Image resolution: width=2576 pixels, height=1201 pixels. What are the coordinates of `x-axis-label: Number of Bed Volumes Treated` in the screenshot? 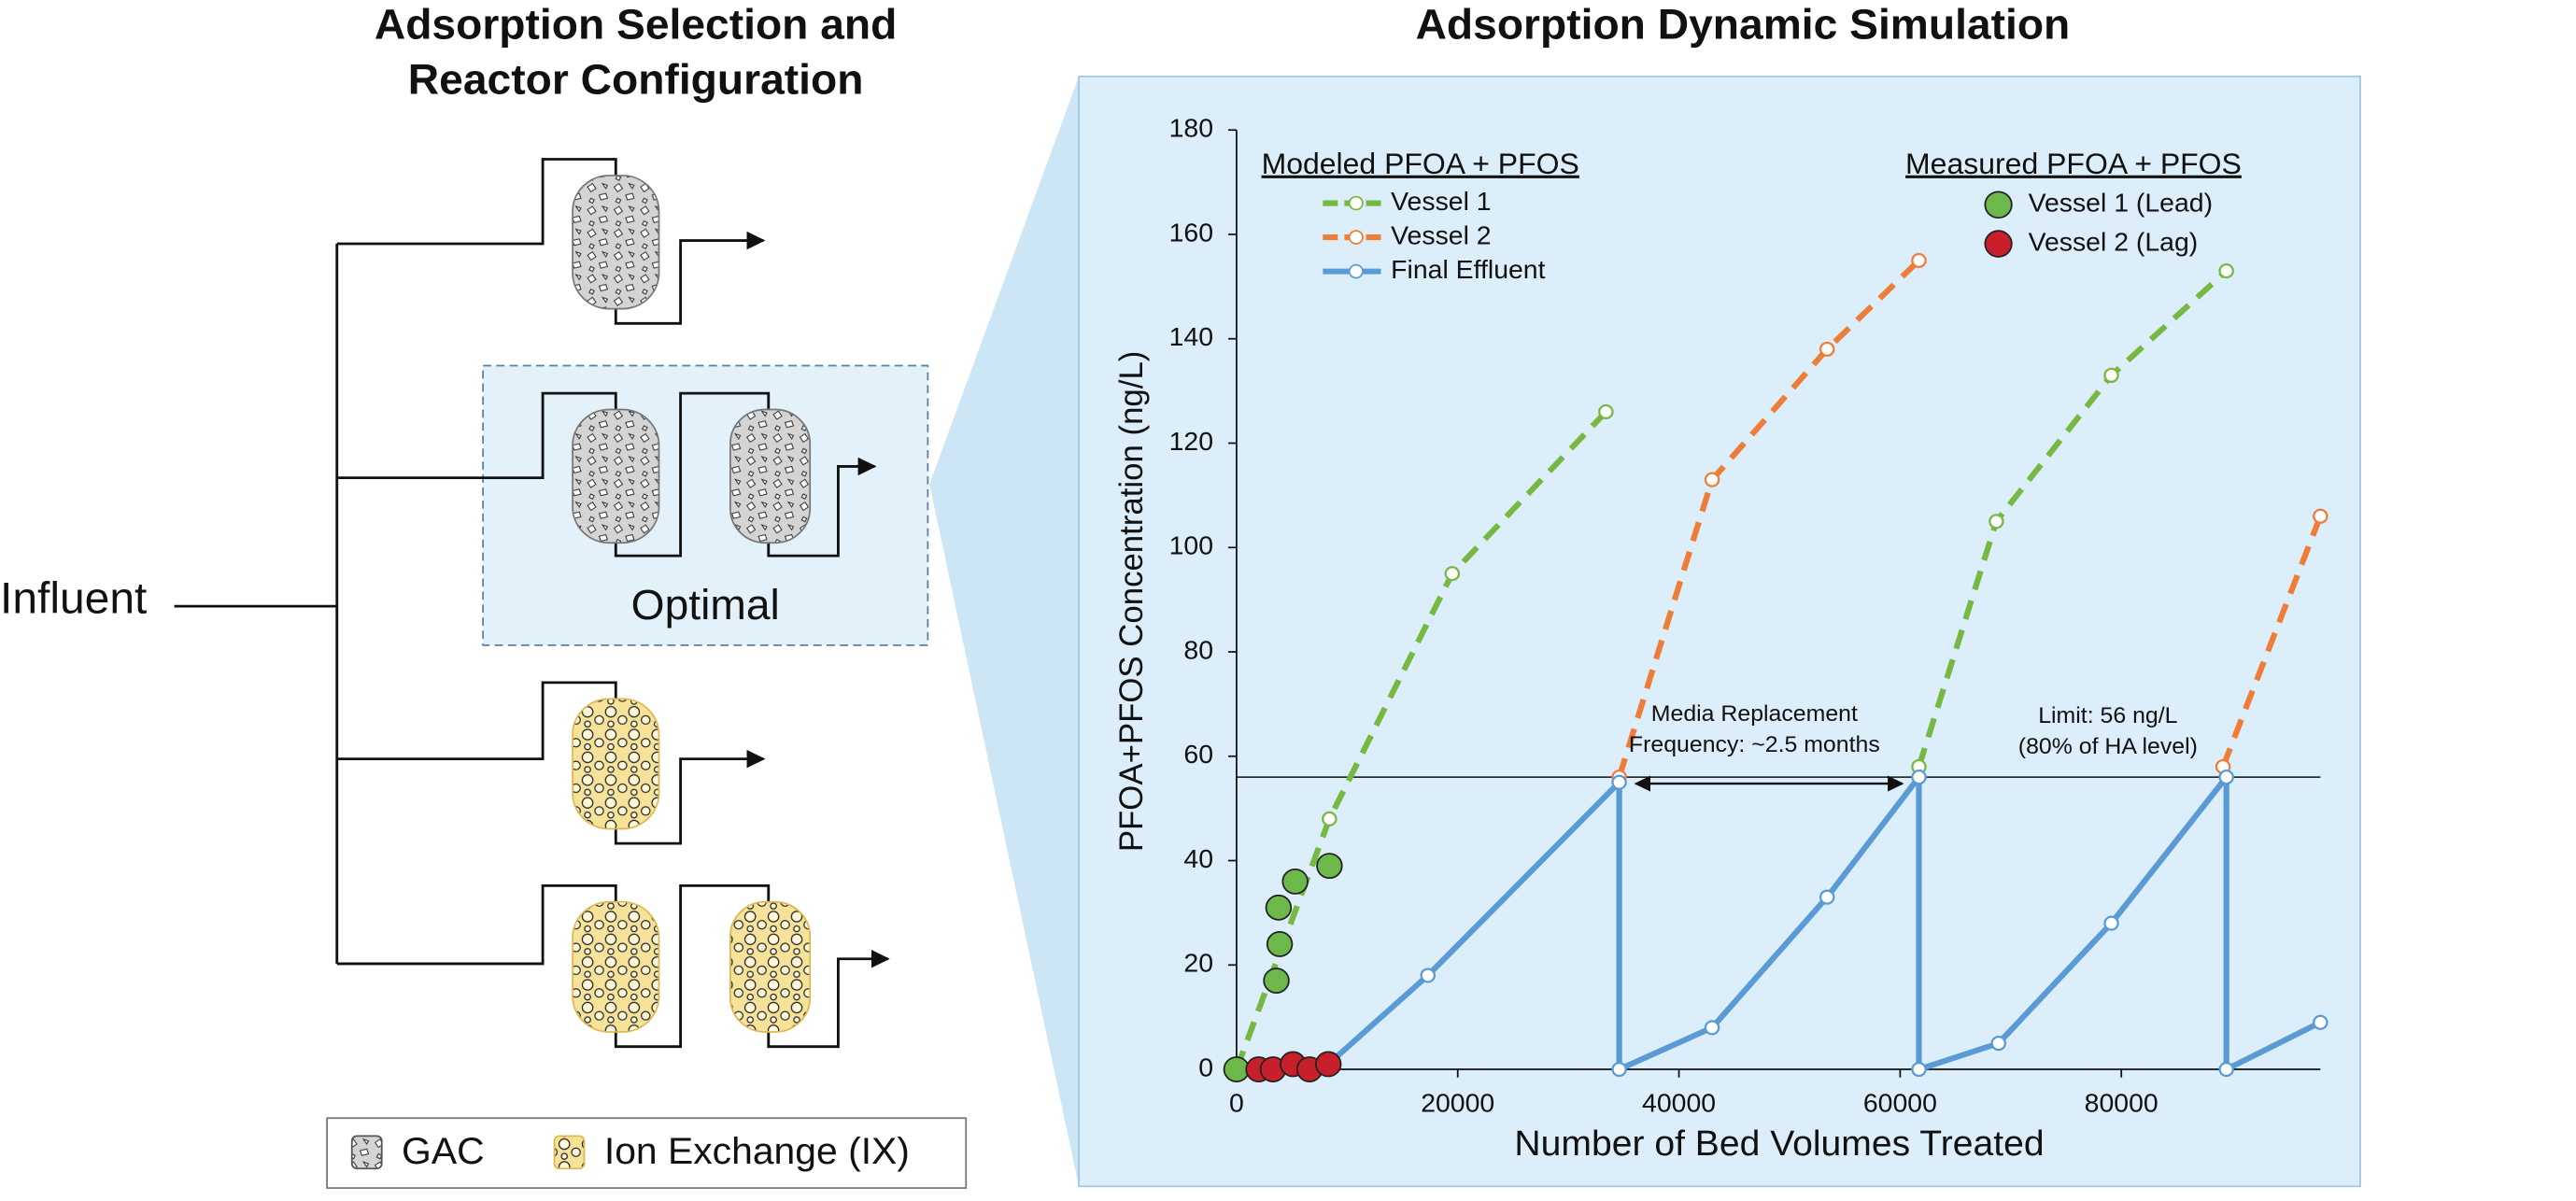 It's located at (1779, 1144).